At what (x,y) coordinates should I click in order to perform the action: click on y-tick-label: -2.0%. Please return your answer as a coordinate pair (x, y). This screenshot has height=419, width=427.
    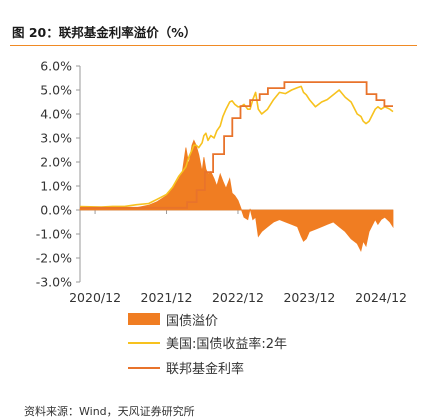
    Looking at the image, I should click on (54, 258).